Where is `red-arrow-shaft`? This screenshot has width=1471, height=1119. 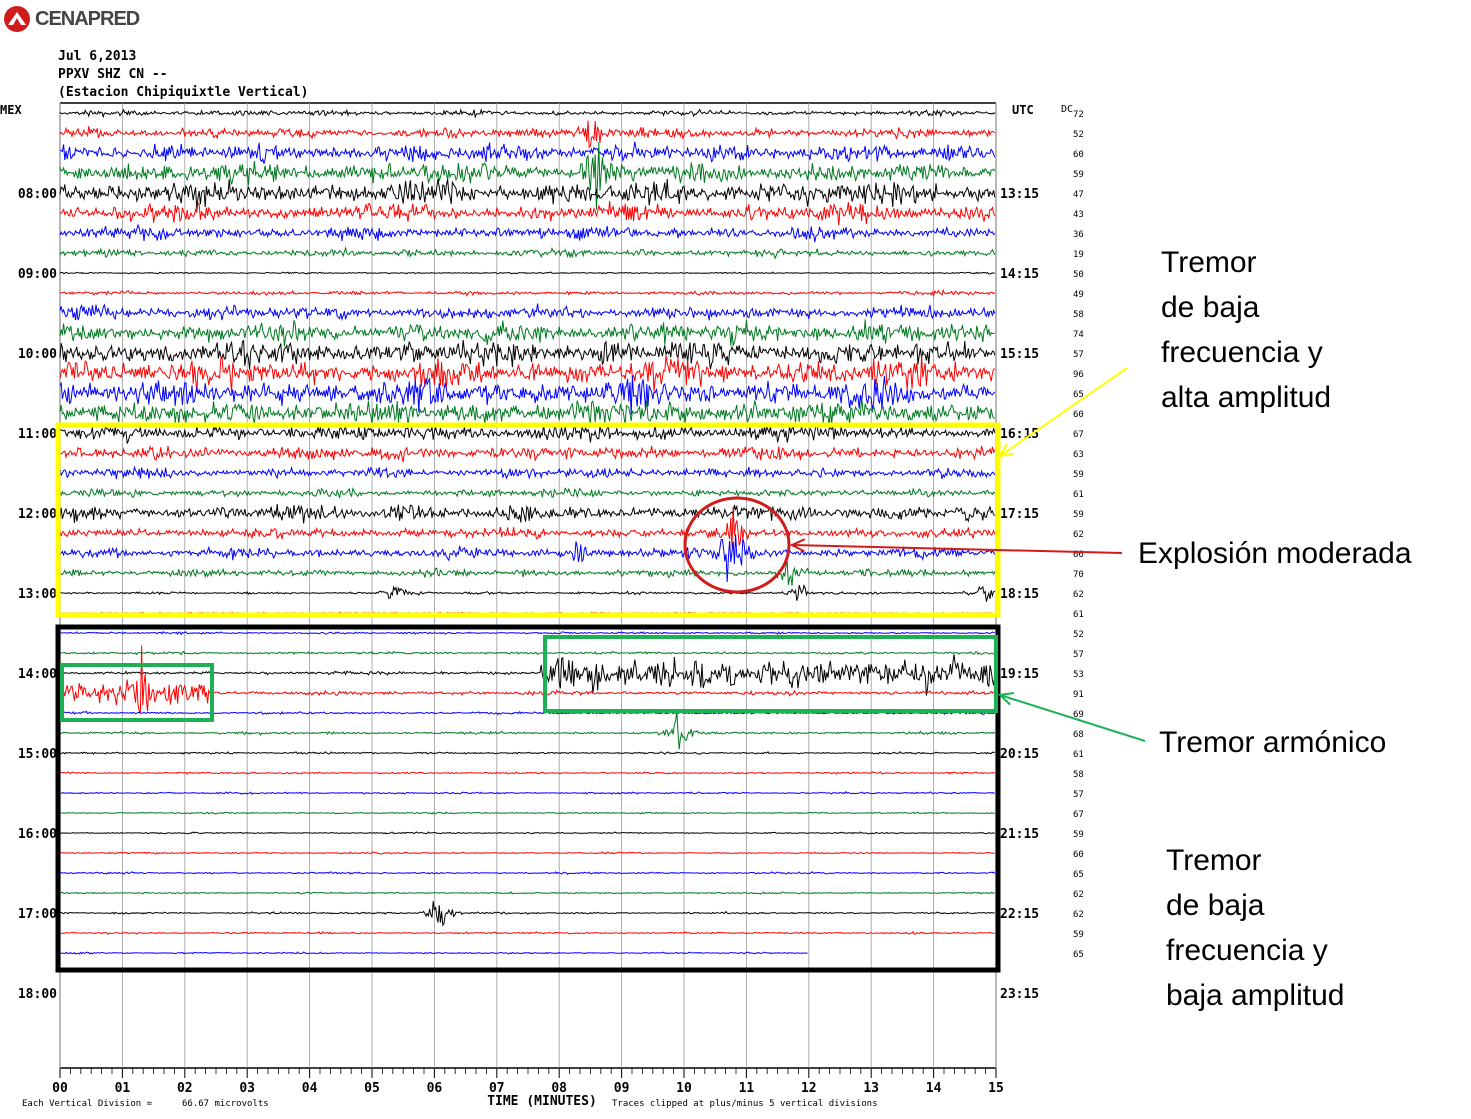 red-arrow-shaft is located at coordinates (957, 549).